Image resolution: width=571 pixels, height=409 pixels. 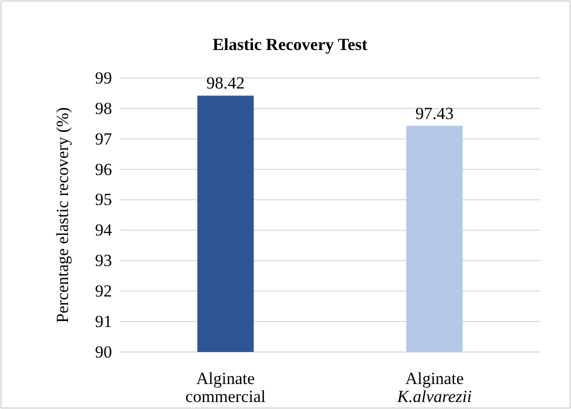 I want to click on data-label: 98.42, so click(x=225, y=83).